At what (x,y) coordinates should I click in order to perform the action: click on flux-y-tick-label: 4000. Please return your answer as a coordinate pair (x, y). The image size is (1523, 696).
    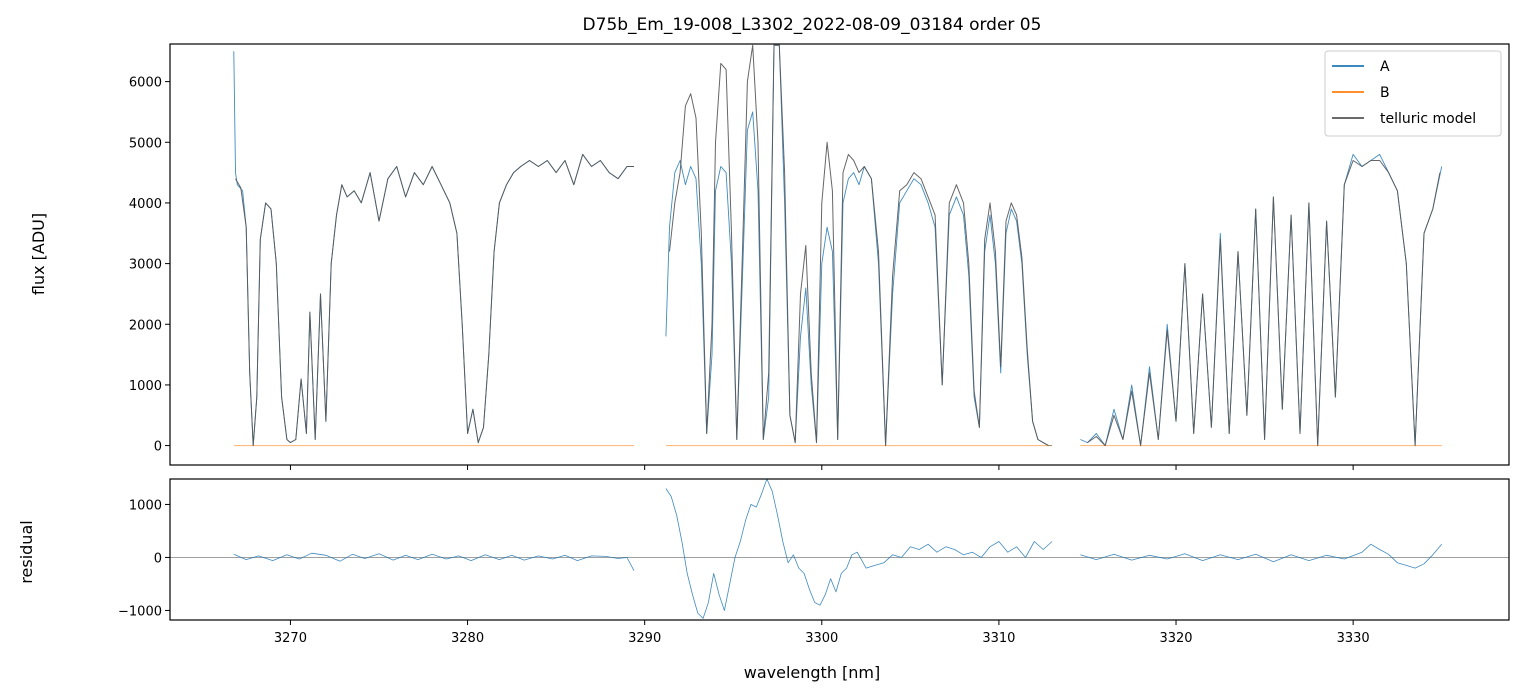
    Looking at the image, I should click on (145, 204).